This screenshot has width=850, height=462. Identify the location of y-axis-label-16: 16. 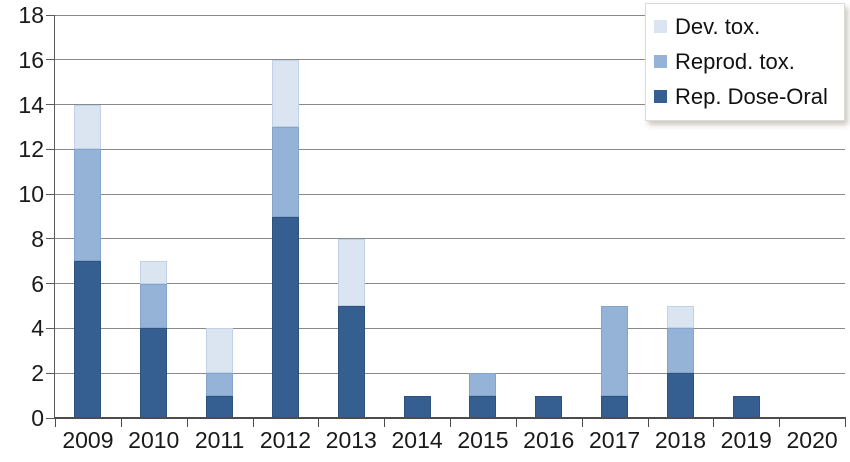
(31, 59).